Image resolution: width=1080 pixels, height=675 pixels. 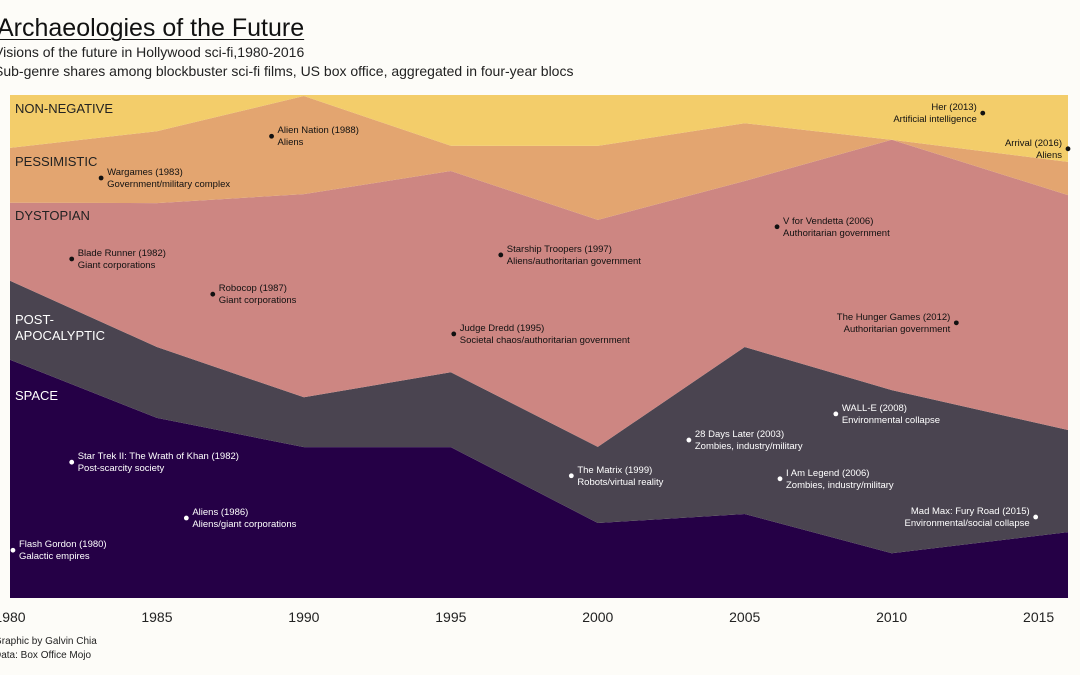 What do you see at coordinates (739, 434) in the screenshot?
I see `annotation-film: 28 Days Later (2003)` at bounding box center [739, 434].